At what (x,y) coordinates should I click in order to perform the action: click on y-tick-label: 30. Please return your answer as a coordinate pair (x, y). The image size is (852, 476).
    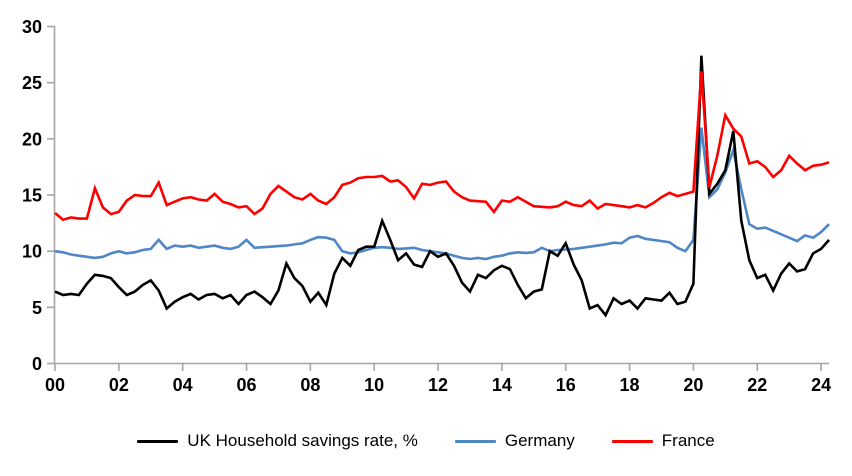
    Looking at the image, I should click on (32, 27).